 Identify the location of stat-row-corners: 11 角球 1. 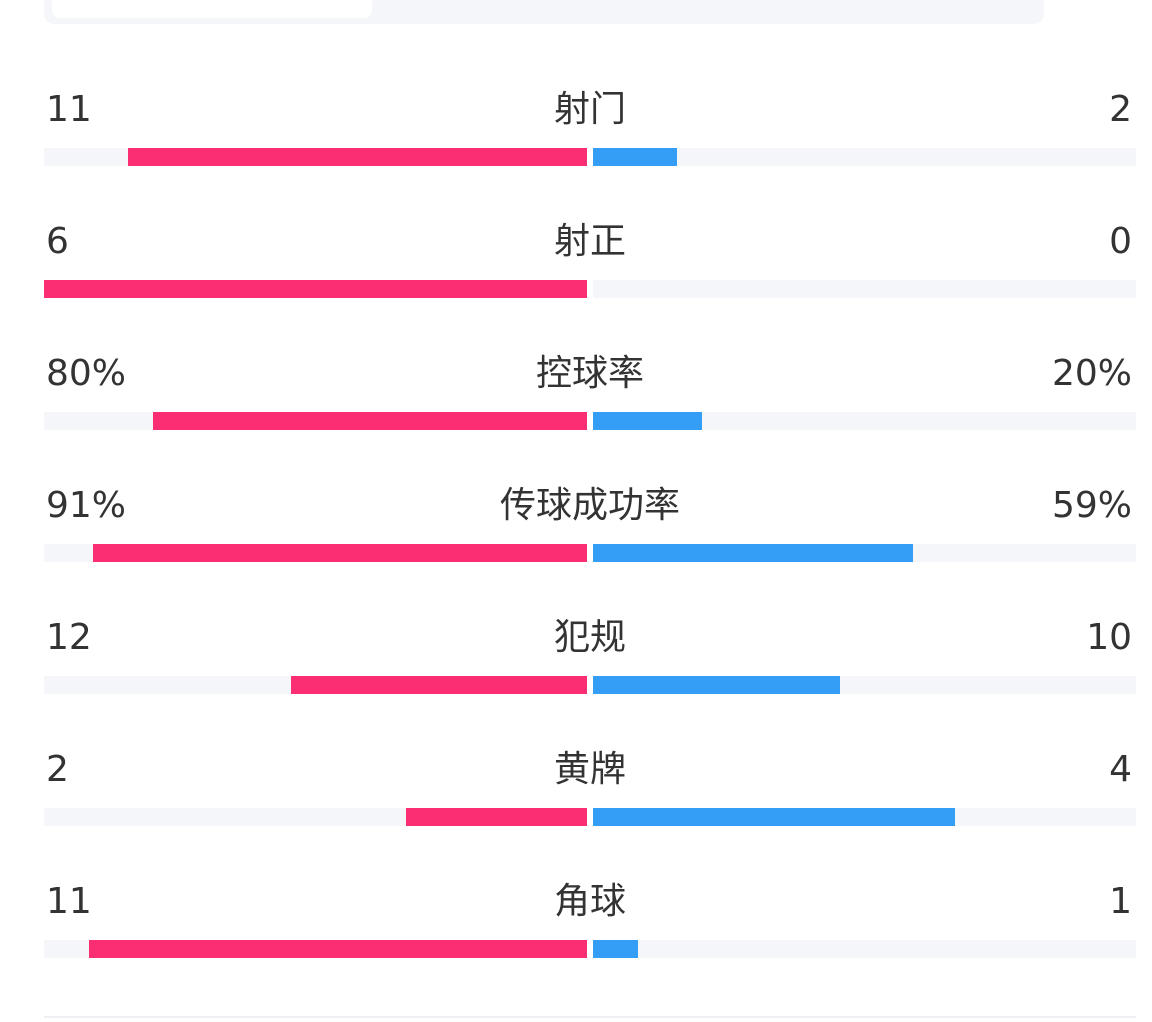
(590, 931).